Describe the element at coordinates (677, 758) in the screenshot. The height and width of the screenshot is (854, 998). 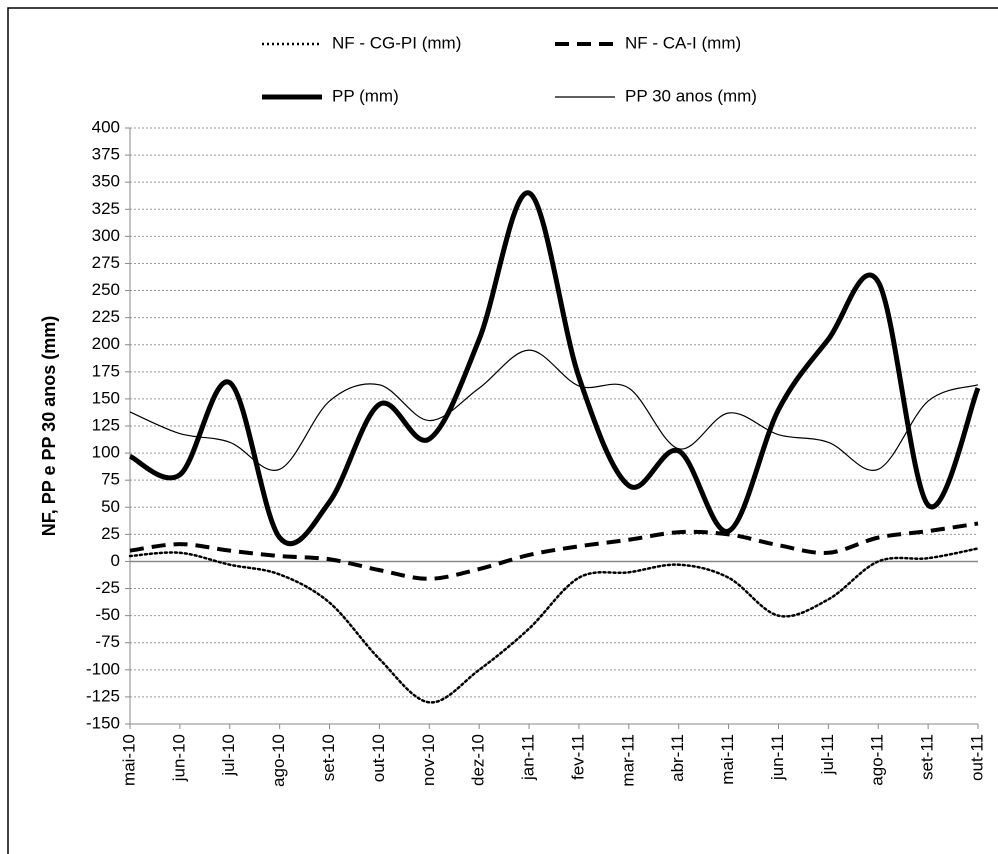
I see `x-tick-label: abr-11` at that location.